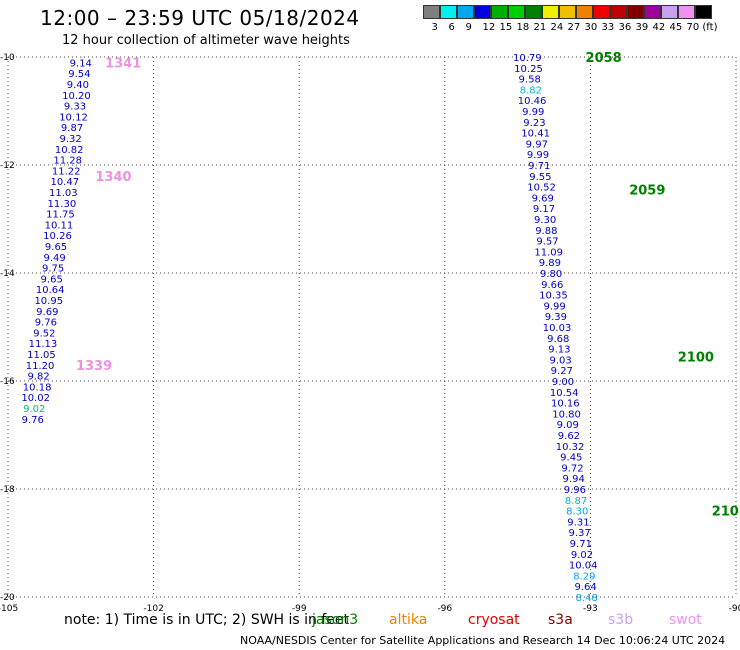 The height and width of the screenshot is (650, 740). What do you see at coordinates (575, 490) in the screenshot?
I see `wave-height-value: 9.96` at bounding box center [575, 490].